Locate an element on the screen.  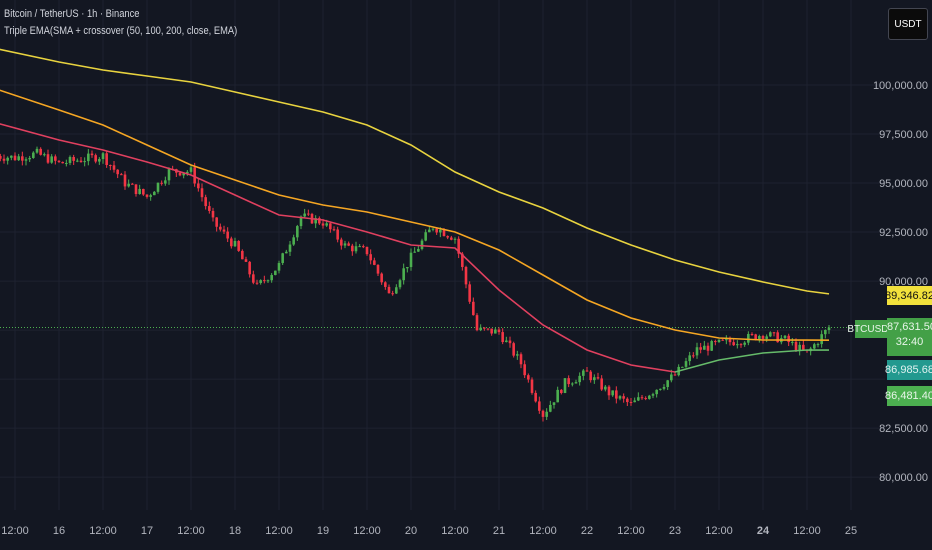
time-tick-label: 17 is located at coordinates (147, 531).